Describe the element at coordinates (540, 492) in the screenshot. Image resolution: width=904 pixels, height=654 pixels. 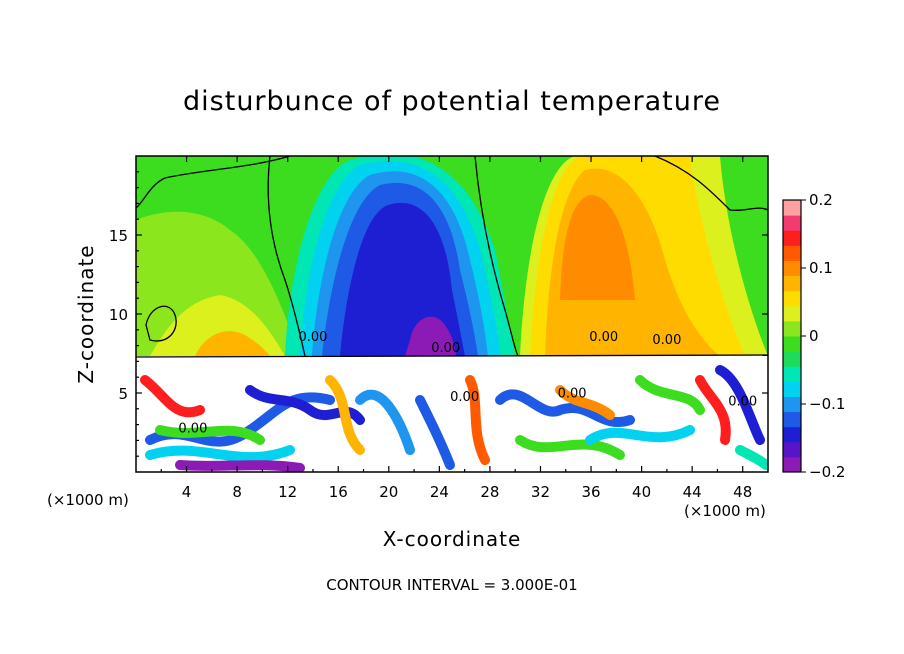
I see `x-tick-label: 32` at that location.